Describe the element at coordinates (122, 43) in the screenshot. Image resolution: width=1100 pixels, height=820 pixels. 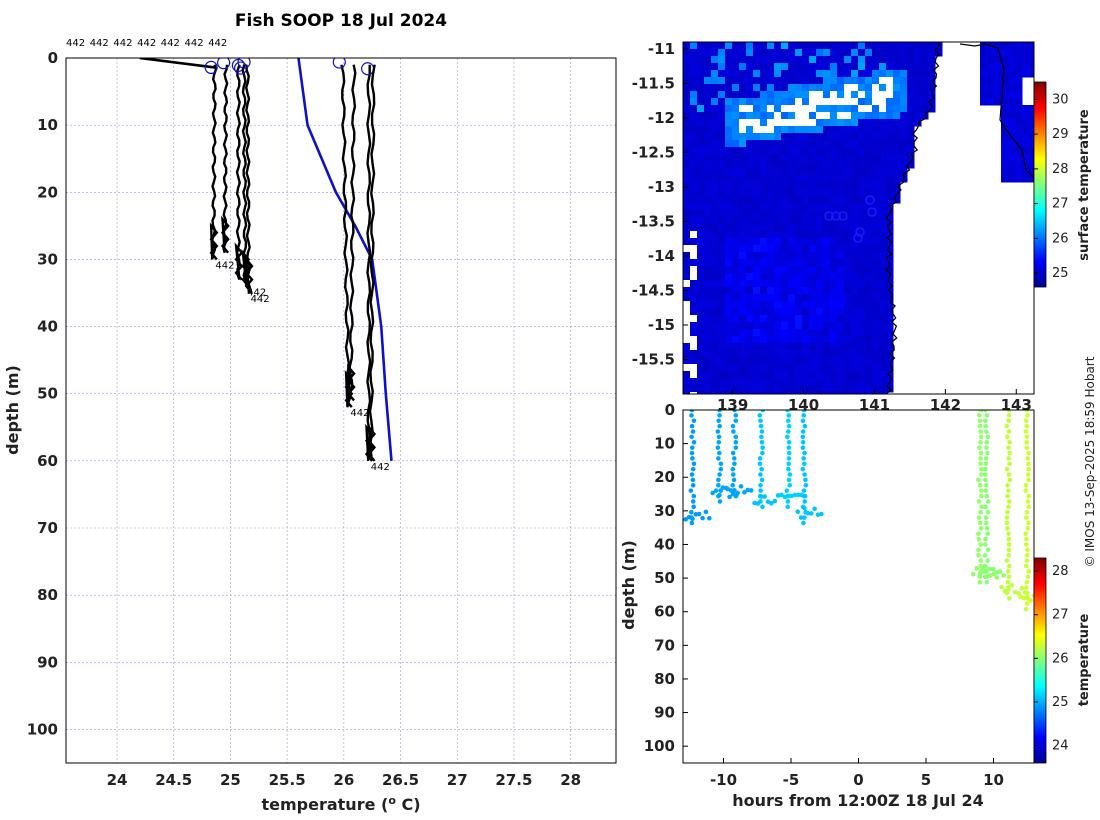
I see `top-label: 442` at that location.